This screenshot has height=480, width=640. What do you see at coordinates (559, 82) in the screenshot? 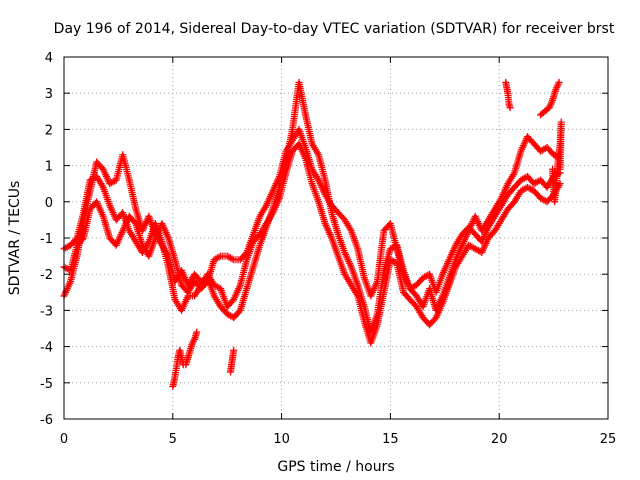
I see `data-point-cluster-e` at bounding box center [559, 82].